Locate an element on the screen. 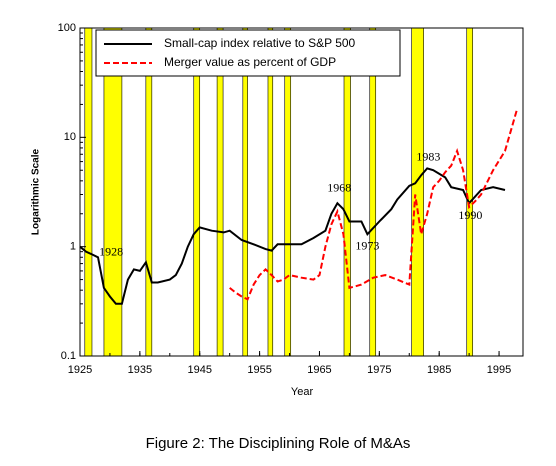 The image size is (556, 466). x-tick-label: 1985 is located at coordinates (439, 370).